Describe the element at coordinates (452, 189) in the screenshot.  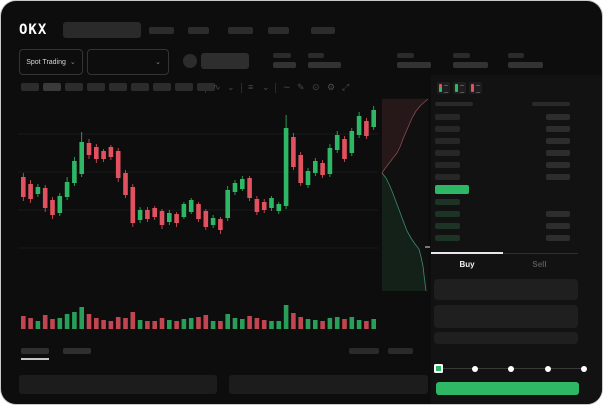
I see `last-price-badge` at that location.